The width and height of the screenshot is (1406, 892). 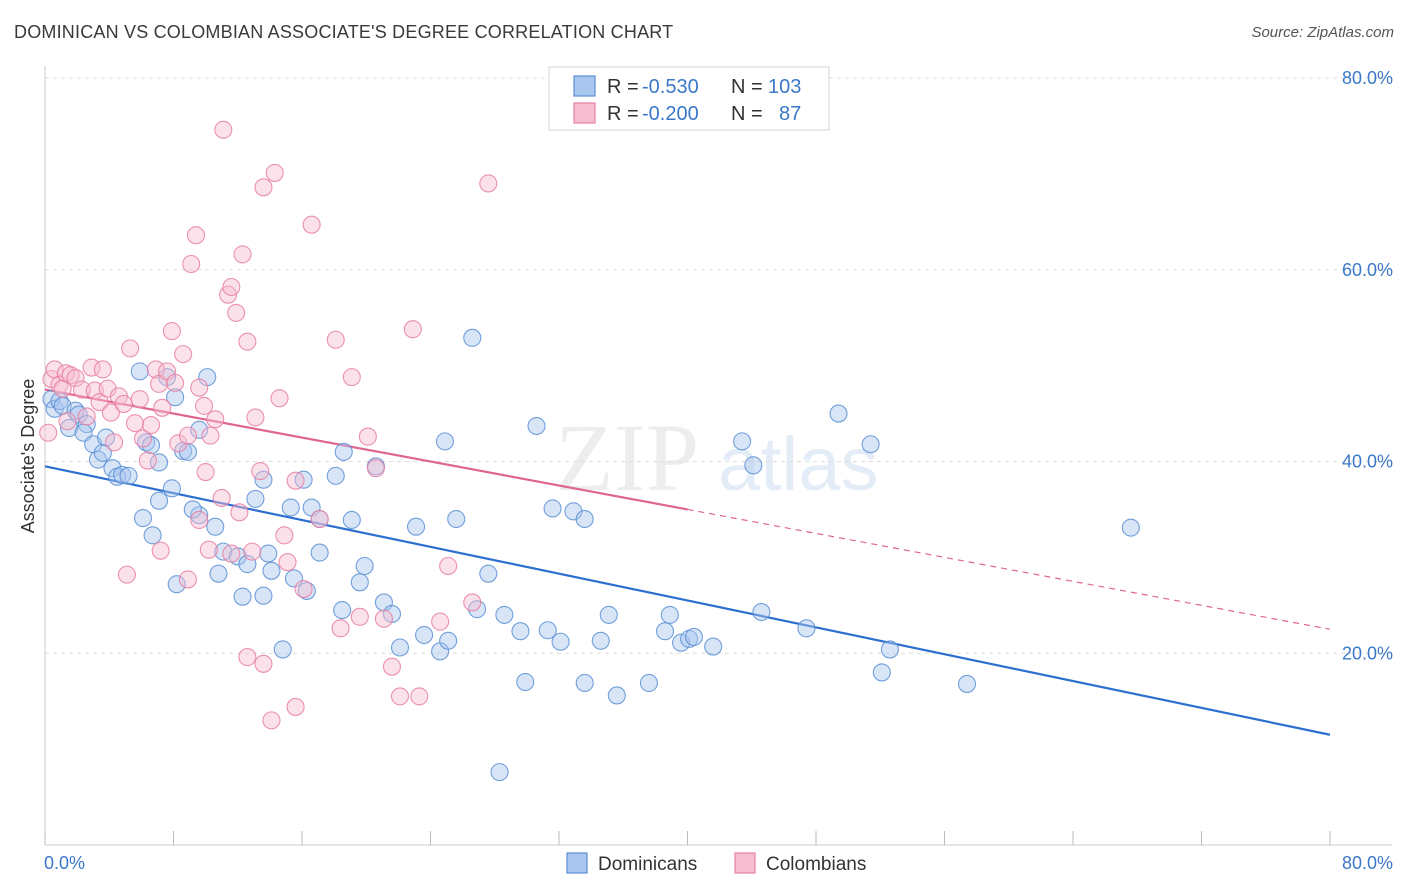 What do you see at coordinates (1367, 653) in the screenshot?
I see `y-tick-label-20: 20.0%` at bounding box center [1367, 653].